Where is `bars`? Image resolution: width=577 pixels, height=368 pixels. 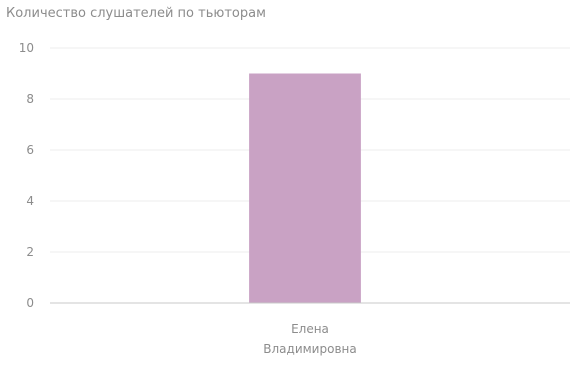
bars is located at coordinates (305, 188).